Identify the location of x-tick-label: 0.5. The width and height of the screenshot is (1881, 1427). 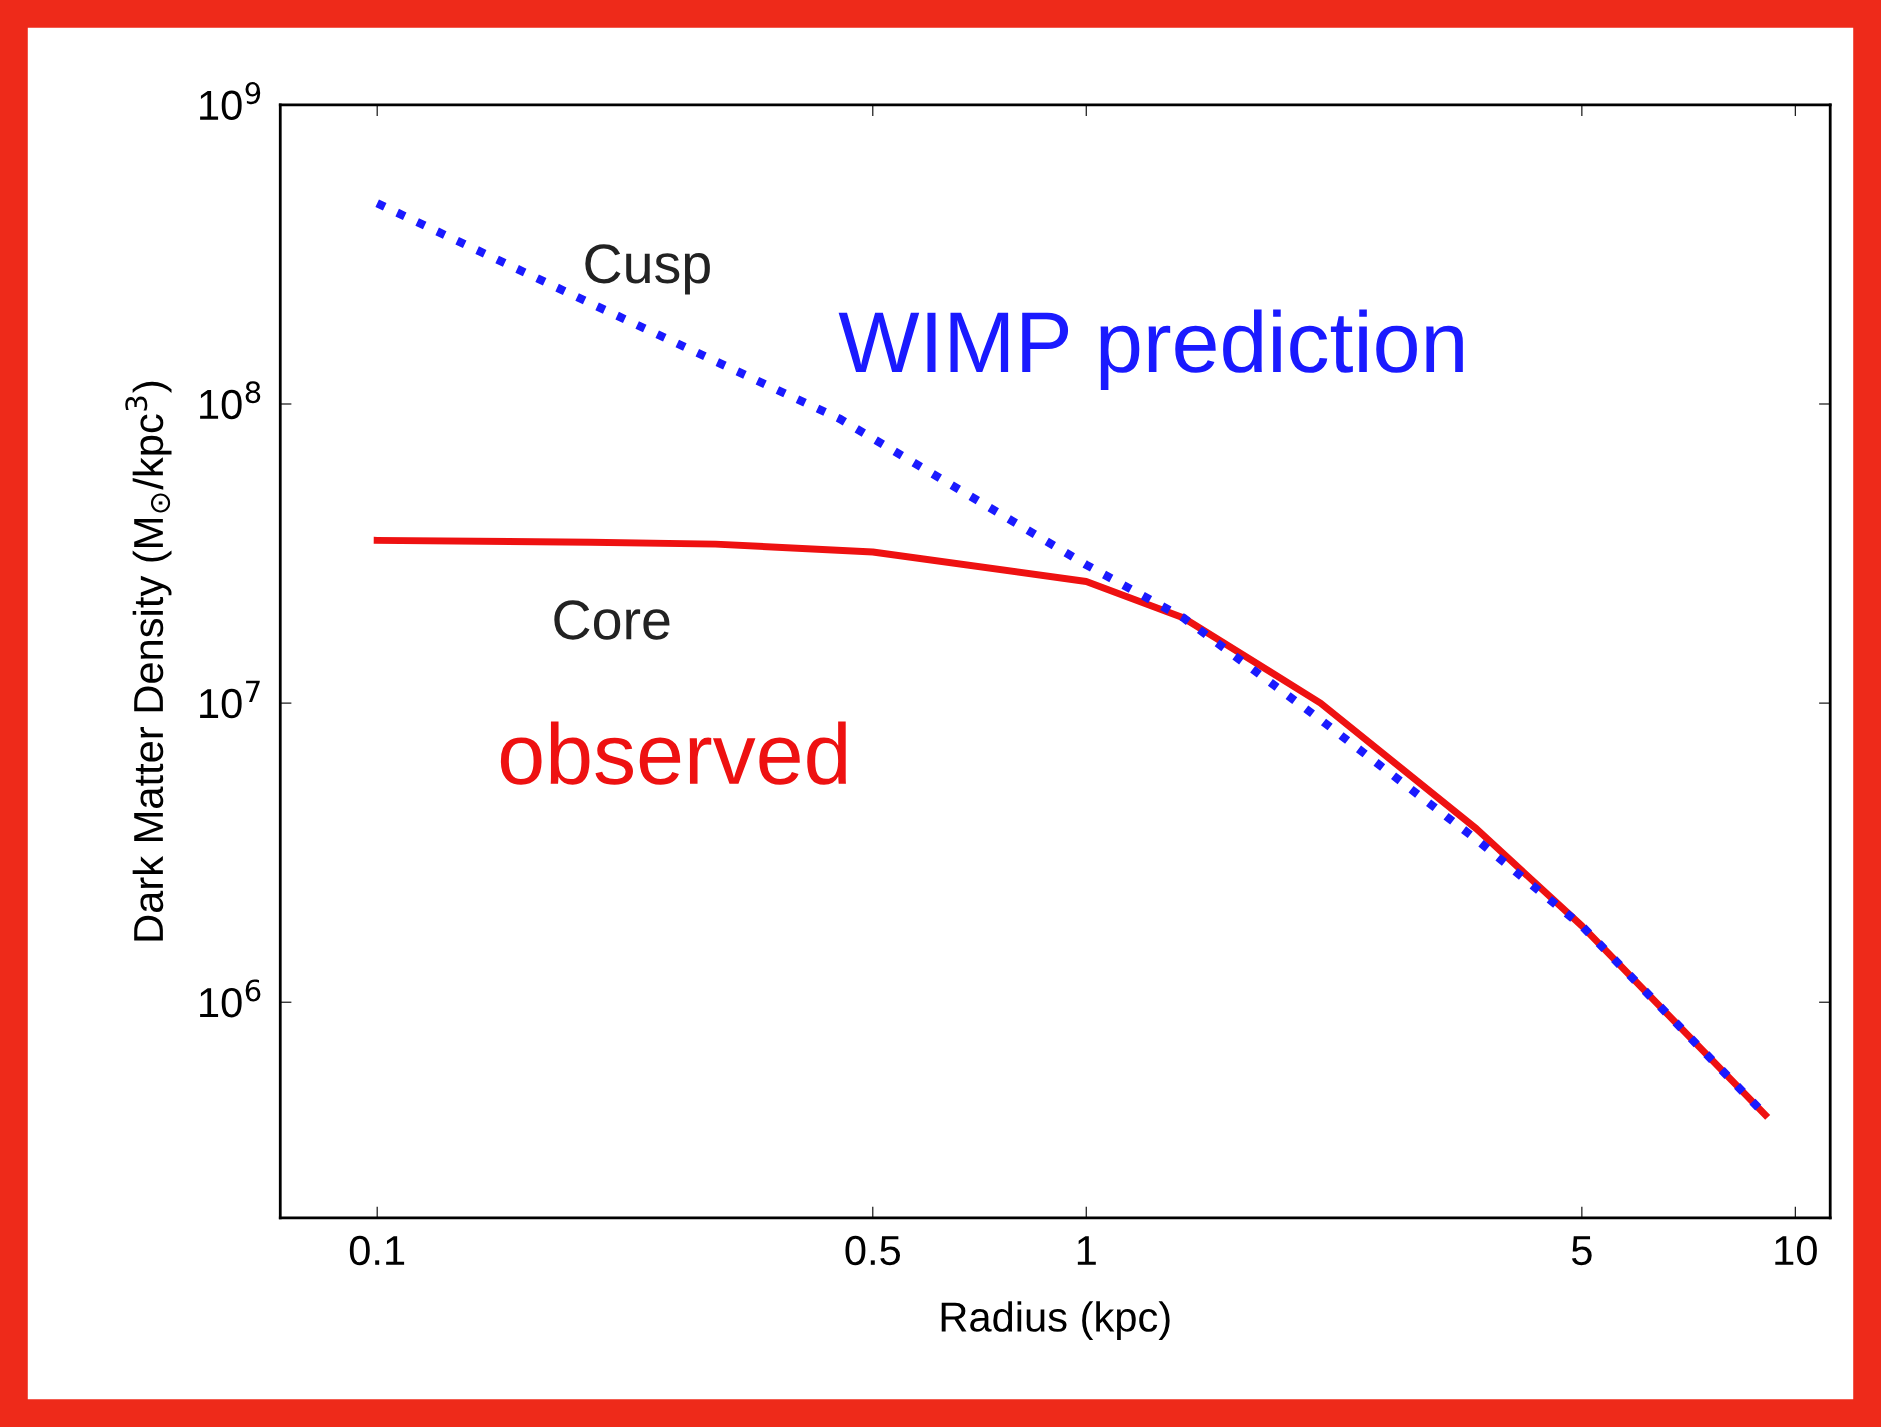
(873, 1250).